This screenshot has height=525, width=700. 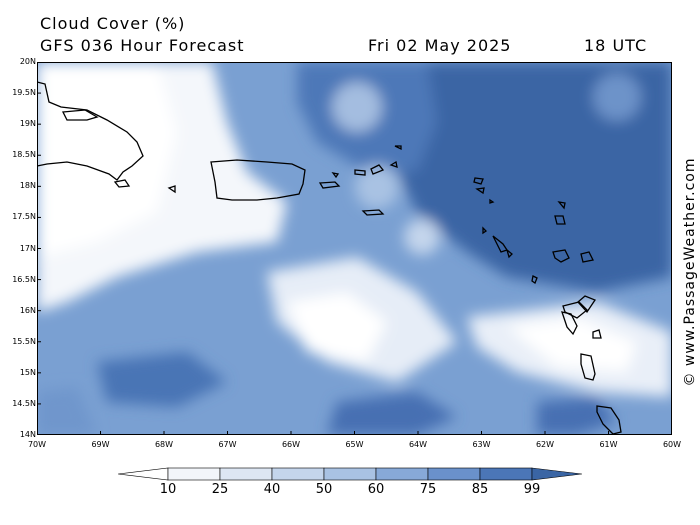 I want to click on lat-label: 20N, so click(x=27, y=61).